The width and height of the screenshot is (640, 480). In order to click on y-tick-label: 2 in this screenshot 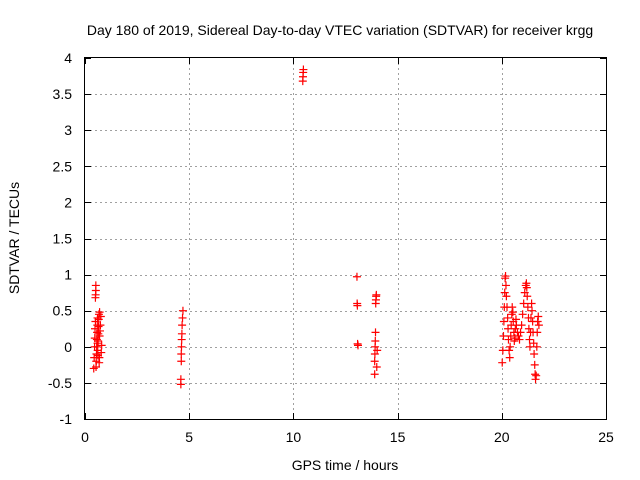, I will do `click(68, 202)`.